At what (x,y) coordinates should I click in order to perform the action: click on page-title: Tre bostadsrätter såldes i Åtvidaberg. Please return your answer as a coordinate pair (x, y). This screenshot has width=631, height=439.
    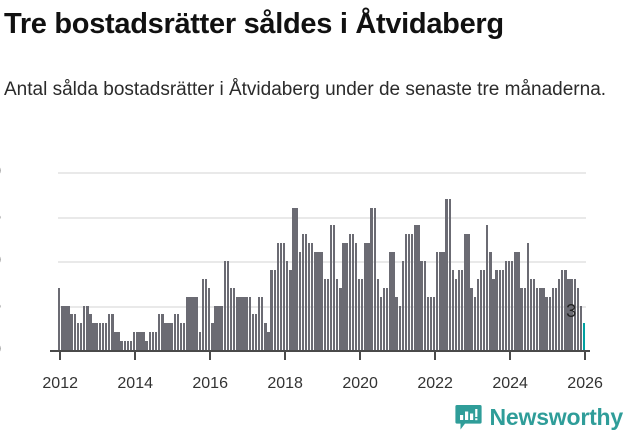
    Looking at the image, I should click on (254, 24).